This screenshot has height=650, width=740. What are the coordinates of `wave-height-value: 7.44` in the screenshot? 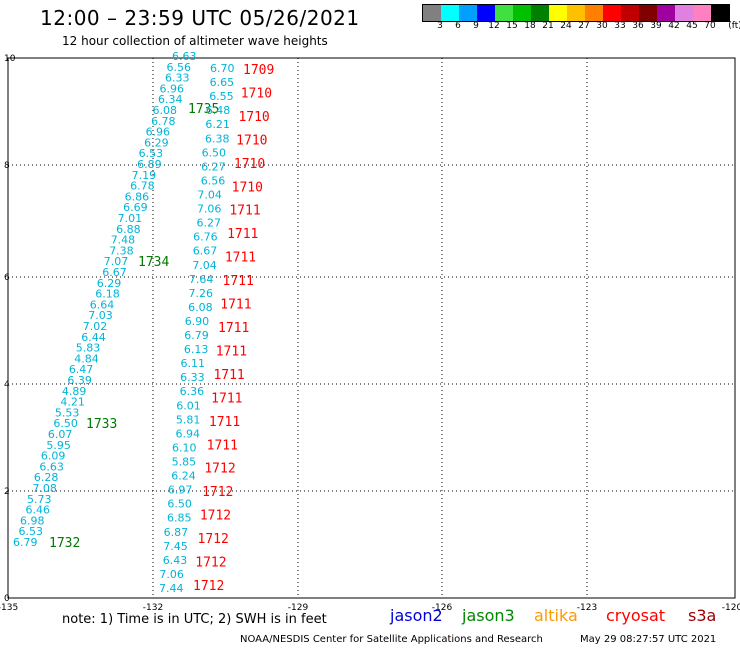 It's located at (171, 588).